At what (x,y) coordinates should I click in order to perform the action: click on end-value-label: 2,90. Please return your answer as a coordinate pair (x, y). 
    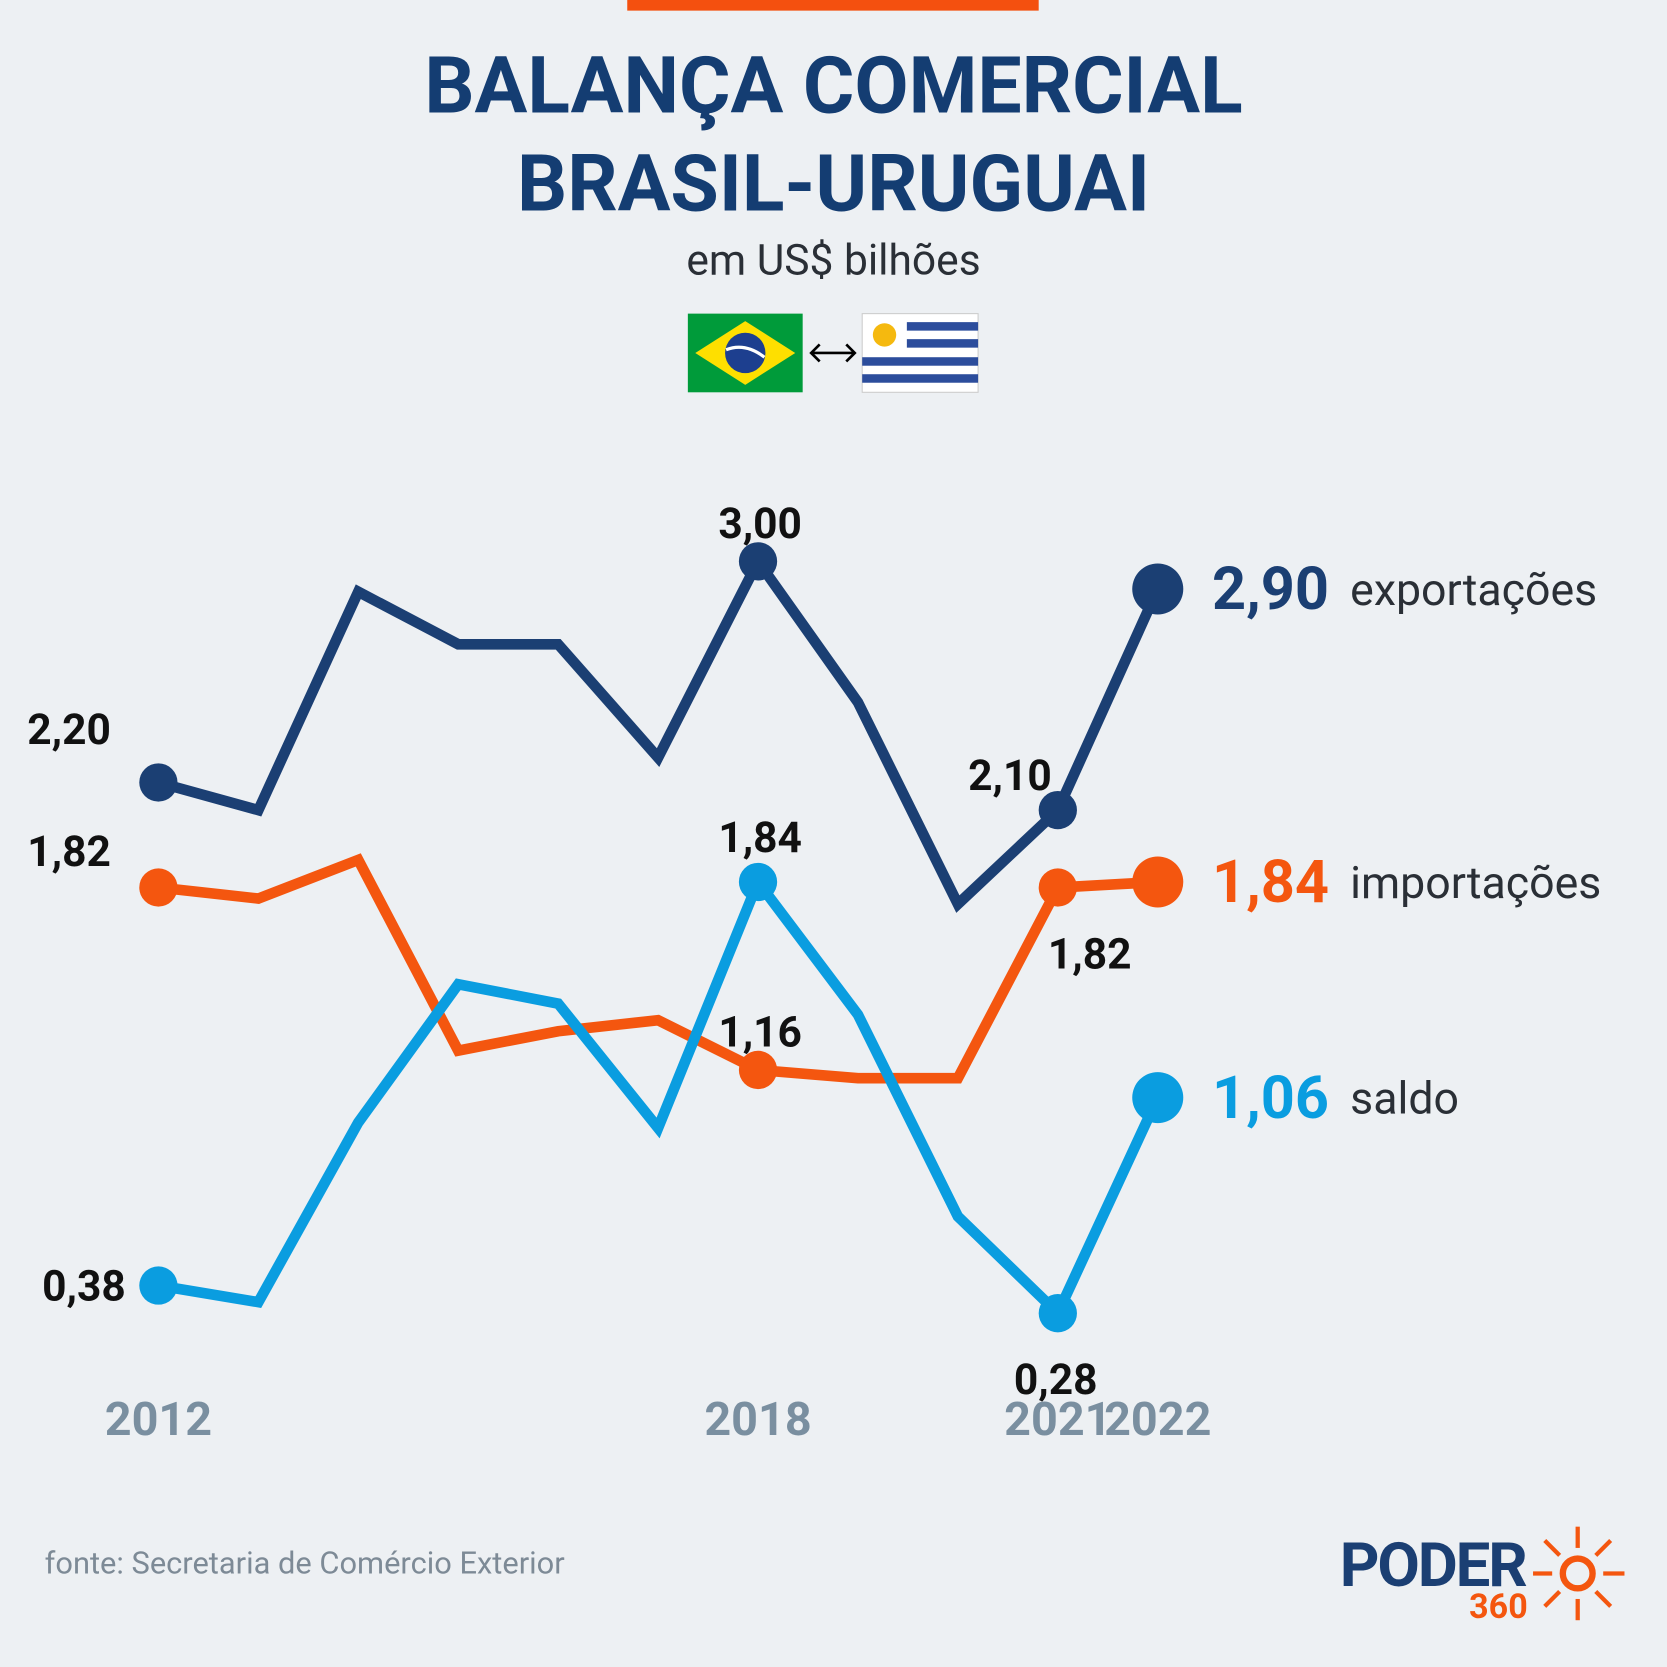
    Looking at the image, I should click on (1270, 589).